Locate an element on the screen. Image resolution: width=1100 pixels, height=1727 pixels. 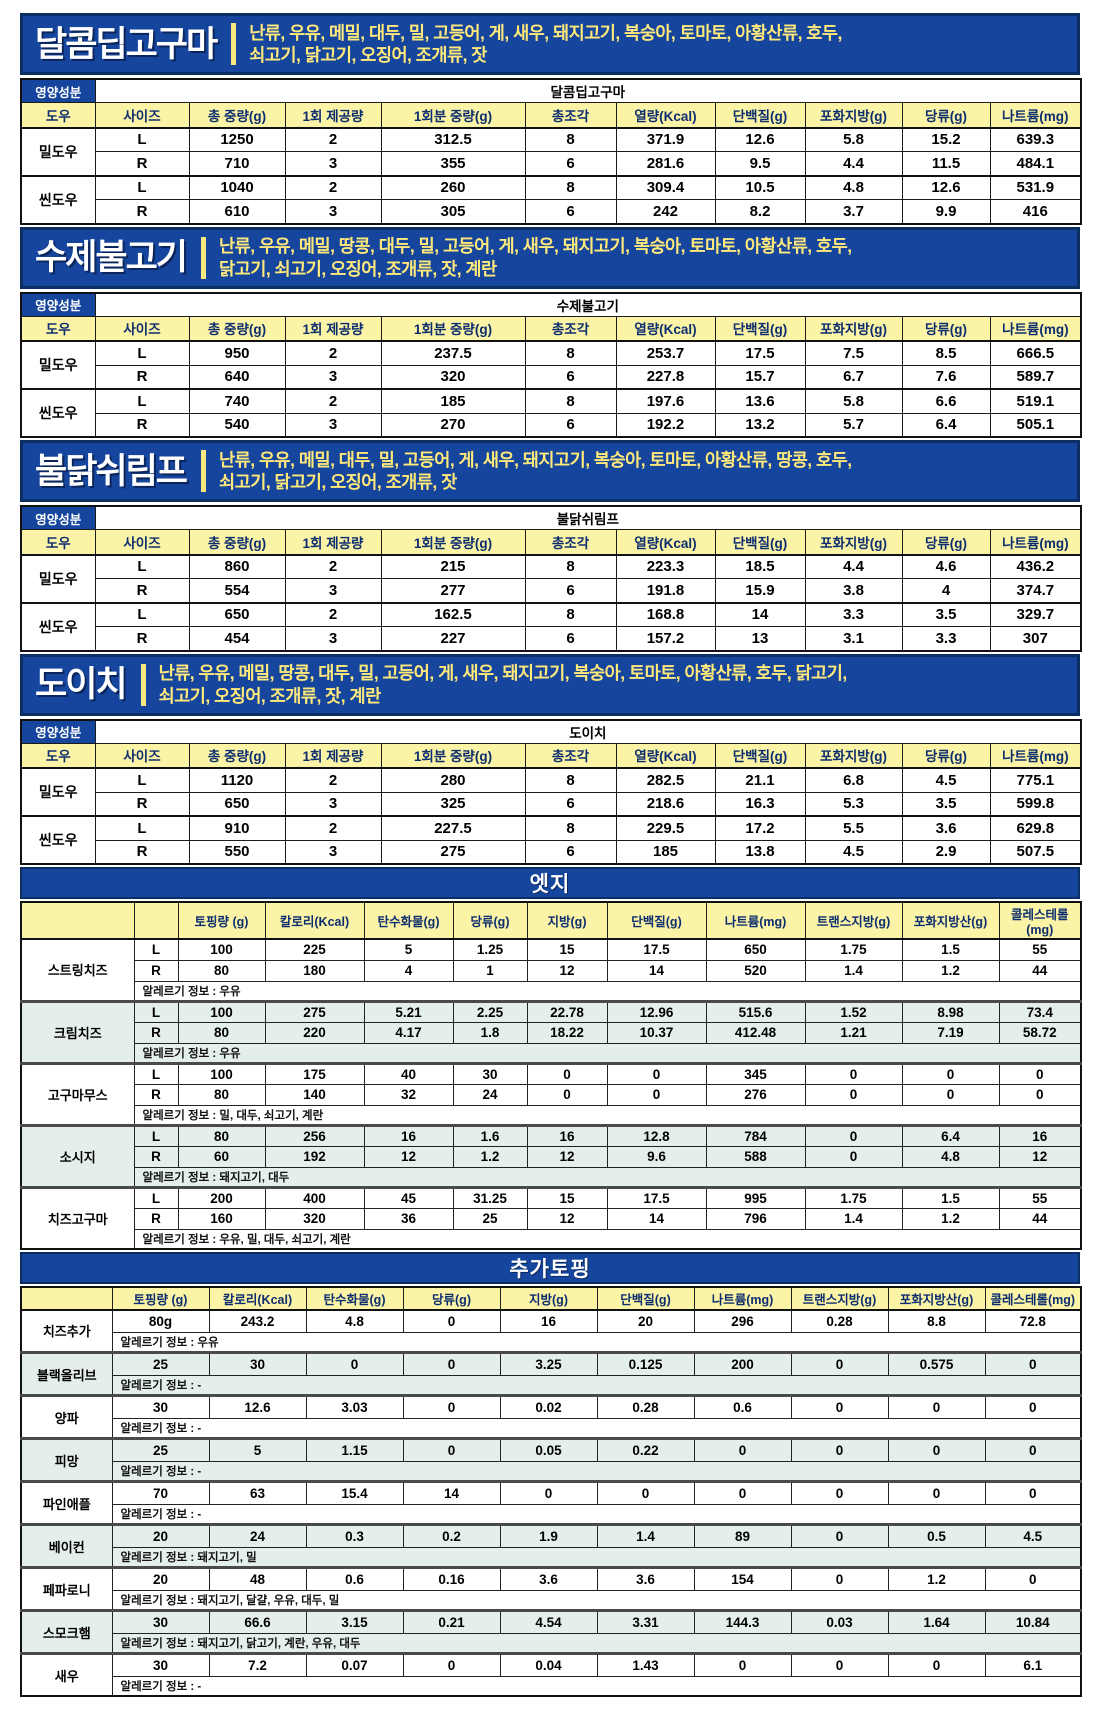
value-cell: 4.17 is located at coordinates (408, 1032).